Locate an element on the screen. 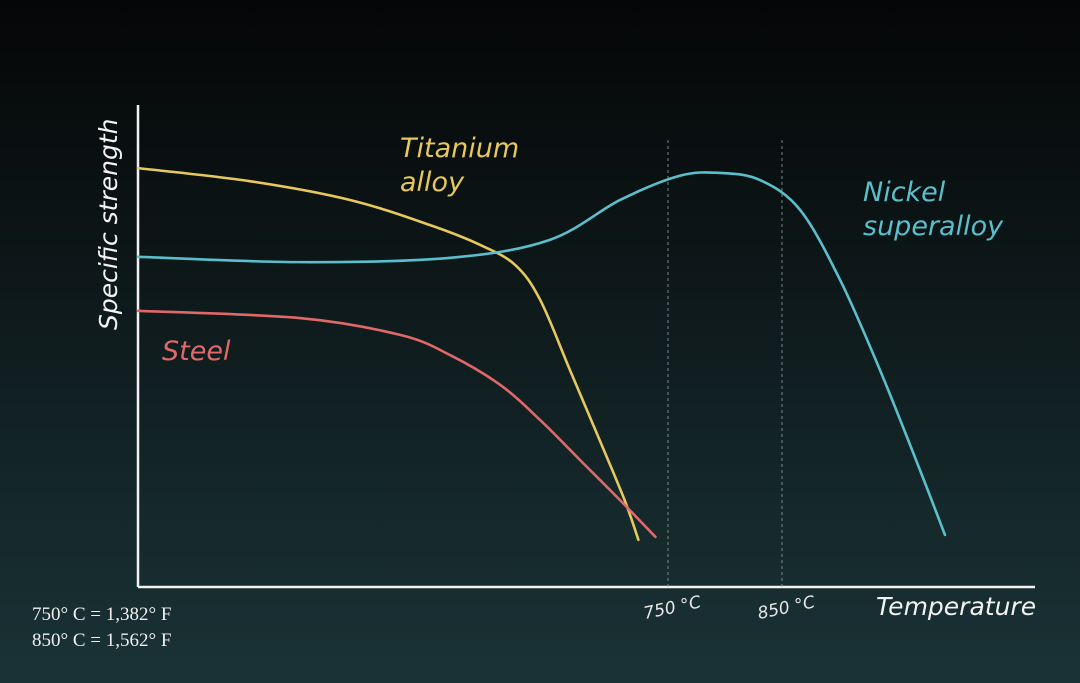  series-label: Steel is located at coordinates (196, 351).